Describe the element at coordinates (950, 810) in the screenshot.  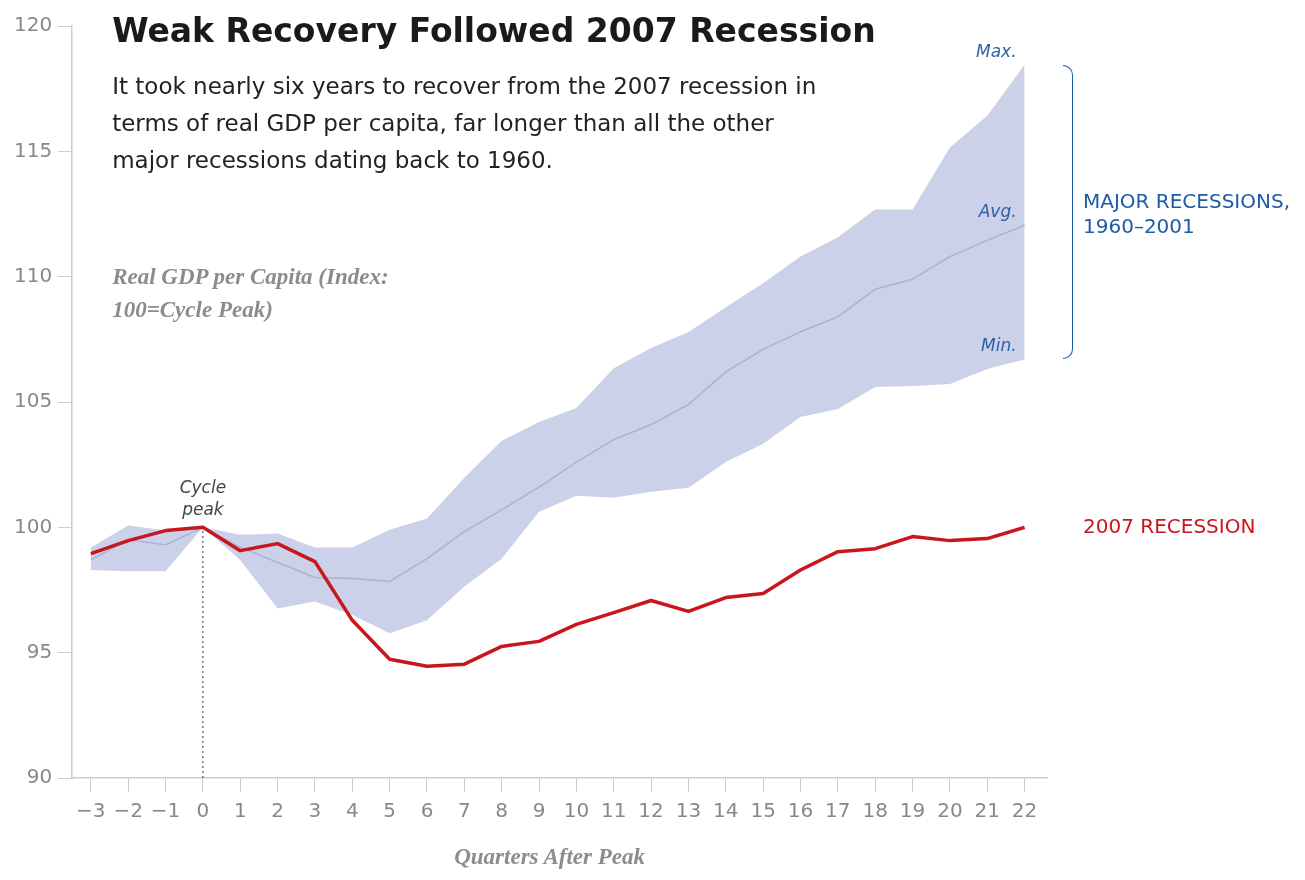
I see `x-tick-label: 20` at that location.